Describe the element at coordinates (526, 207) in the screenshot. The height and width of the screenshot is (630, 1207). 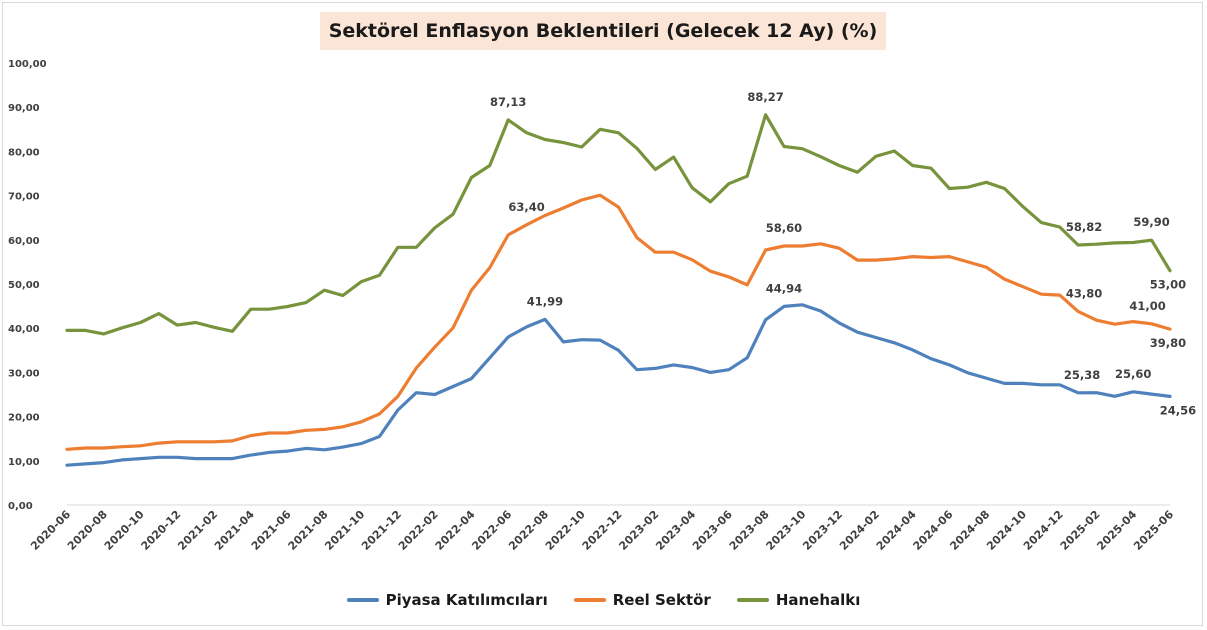
I see `data-label: 63,40` at that location.